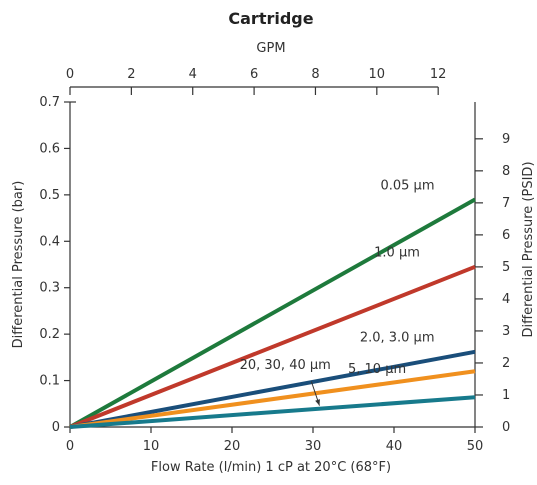 This screenshot has width=537, height=485. What do you see at coordinates (18, 265) in the screenshot?
I see `y-axis-title: Differential Pressure (bar)` at bounding box center [18, 265].